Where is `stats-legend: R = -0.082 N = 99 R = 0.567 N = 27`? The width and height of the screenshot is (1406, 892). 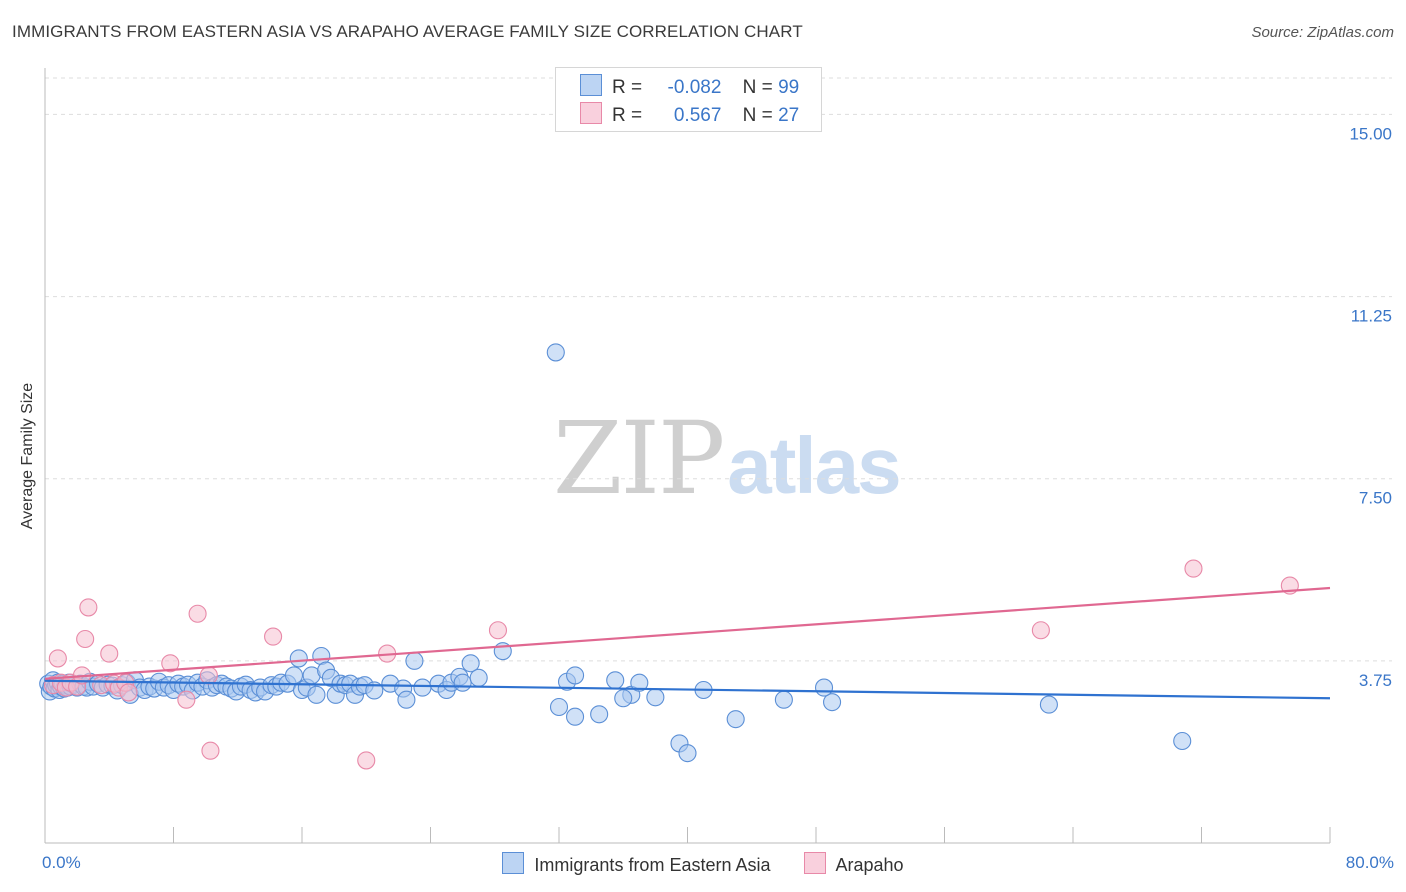
stats-legend: R = -0.082 N = 99 R = 0.567 N = 27 is located at coordinates (688, 99).